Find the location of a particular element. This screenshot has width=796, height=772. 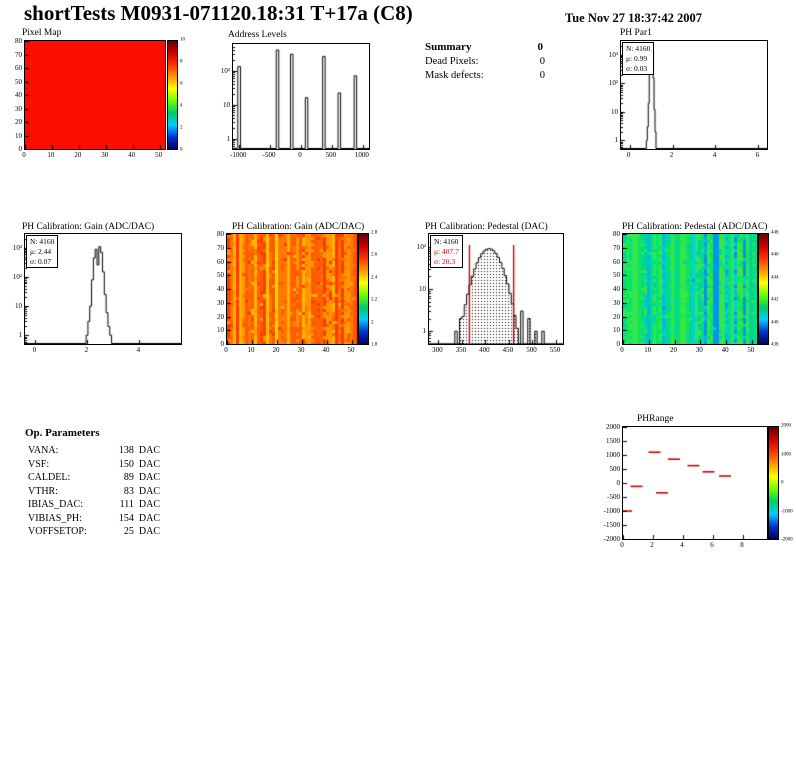

y-tick-label: 20 is located at coordinates (18, 122).